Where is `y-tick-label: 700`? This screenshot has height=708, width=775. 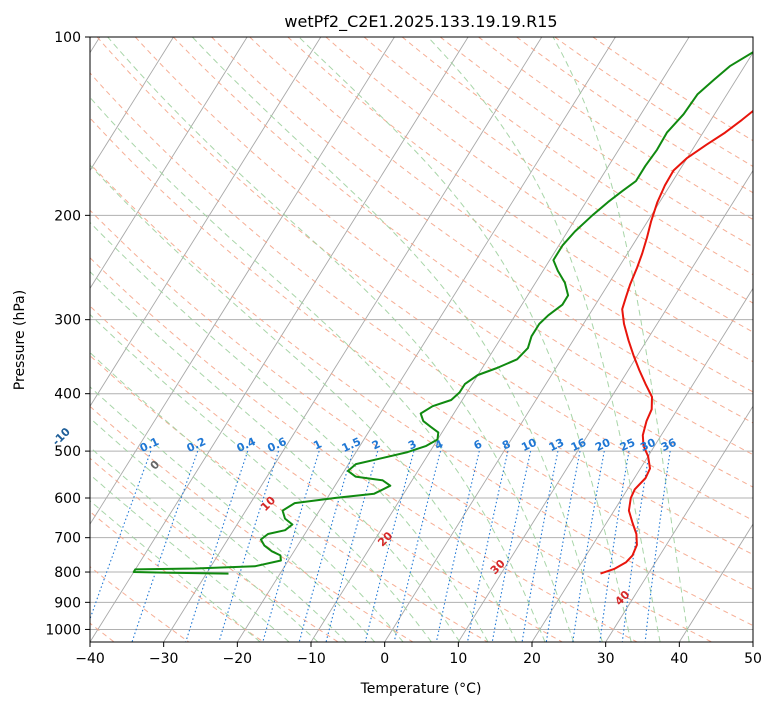 y-tick-label: 700 is located at coordinates (67, 539).